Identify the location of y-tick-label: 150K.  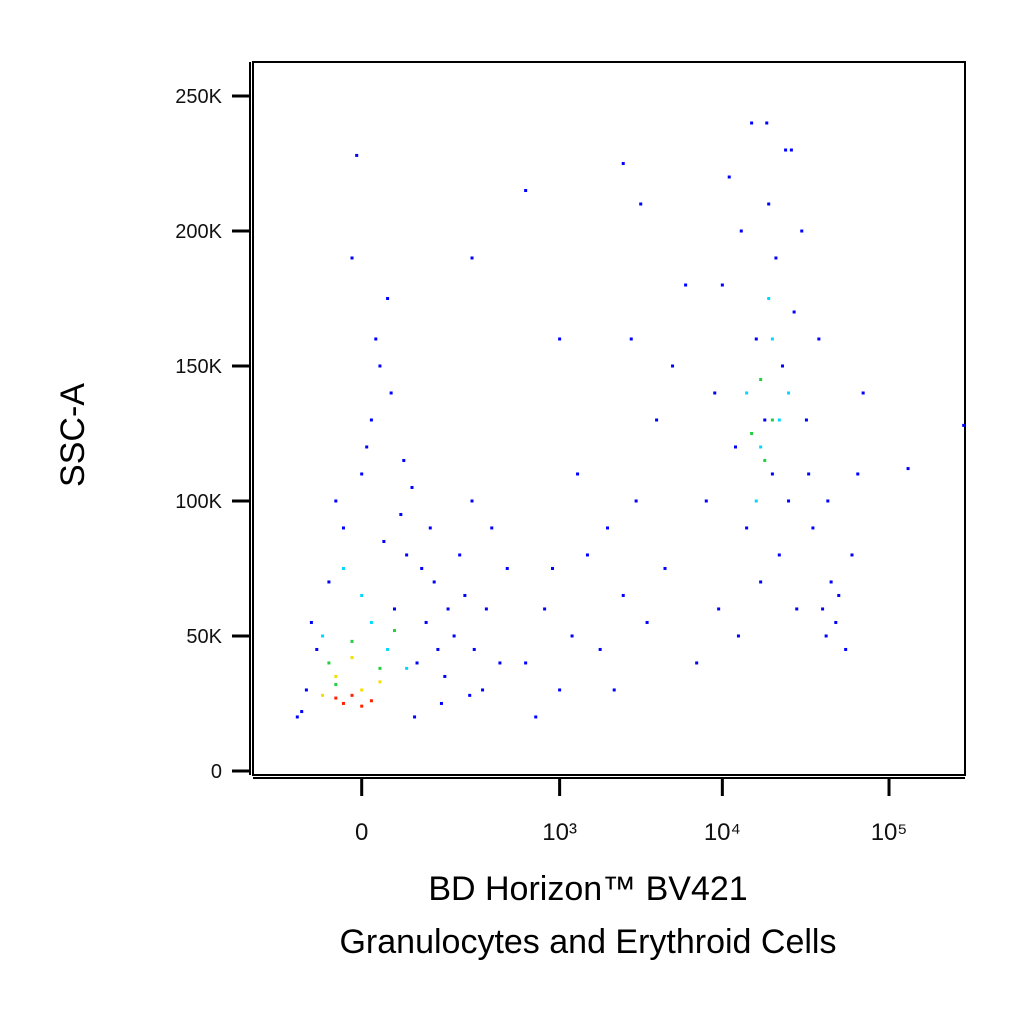
(198, 367).